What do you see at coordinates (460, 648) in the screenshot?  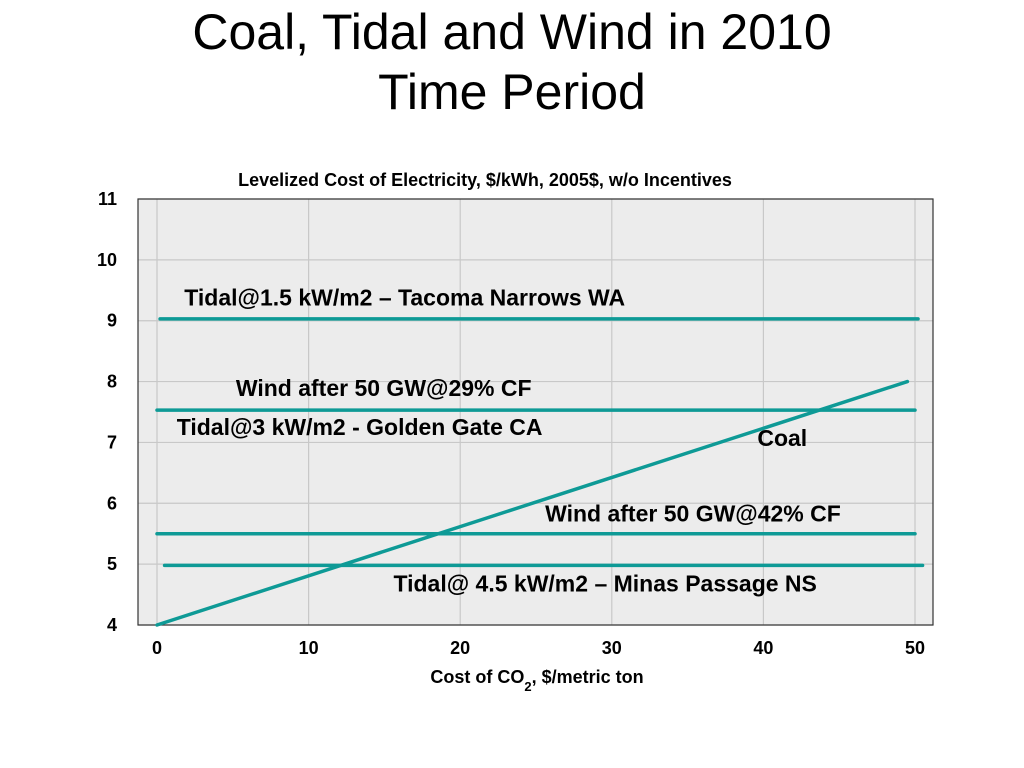 I see `x-tick-label-2: 20` at bounding box center [460, 648].